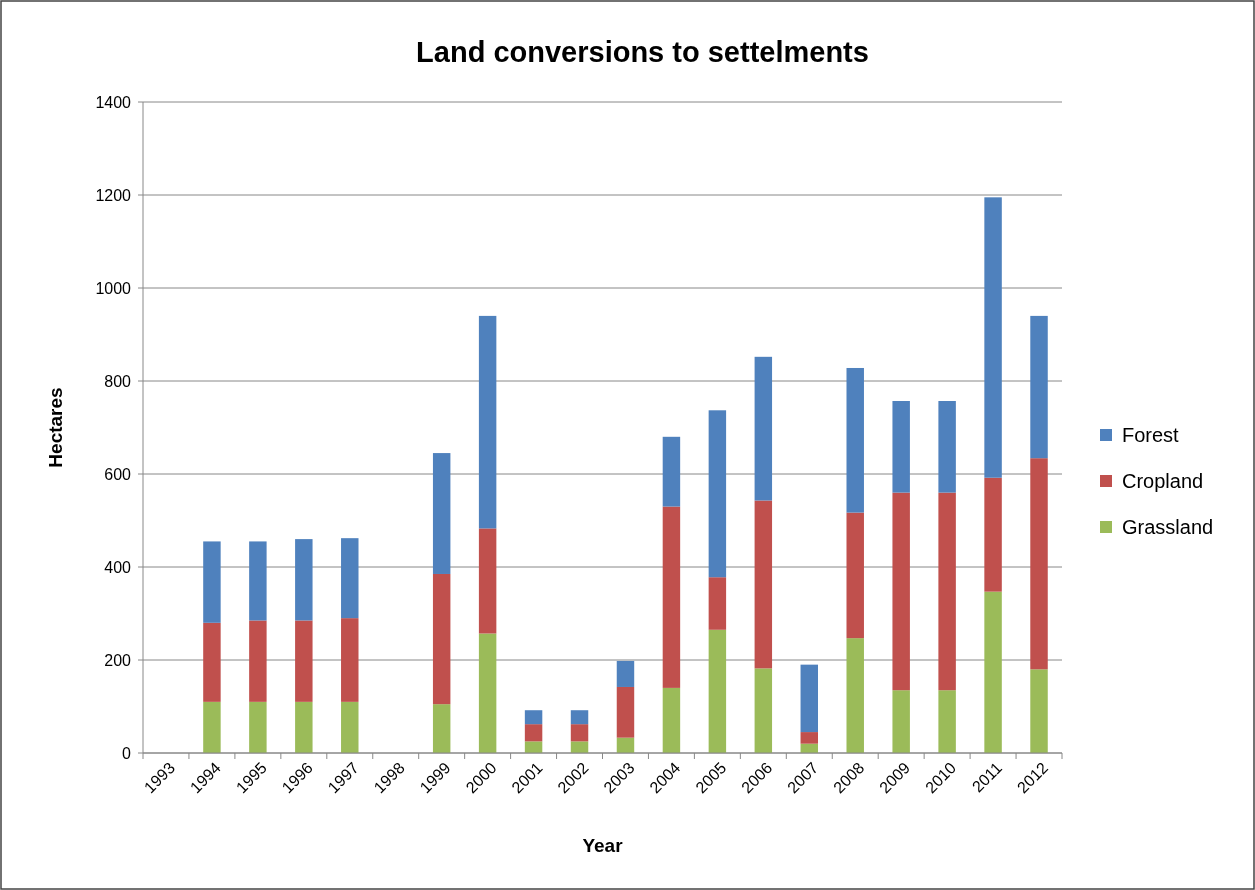 The image size is (1255, 890). Describe the element at coordinates (113, 288) in the screenshot. I see `y-tick-label: 1000` at that location.